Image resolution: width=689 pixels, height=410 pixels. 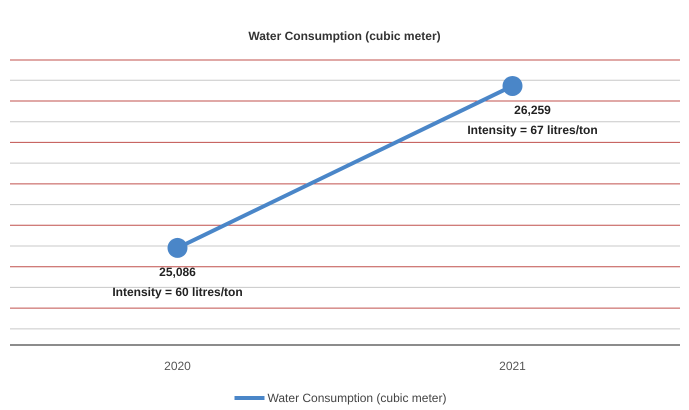 I want to click on data-label: 26,259, so click(x=533, y=109).